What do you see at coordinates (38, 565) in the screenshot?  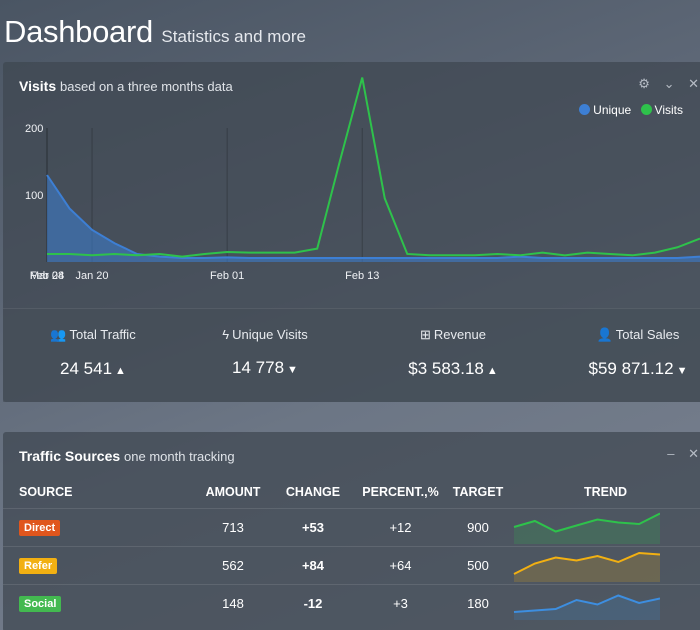 I see `source-badge: Refer` at bounding box center [38, 565].